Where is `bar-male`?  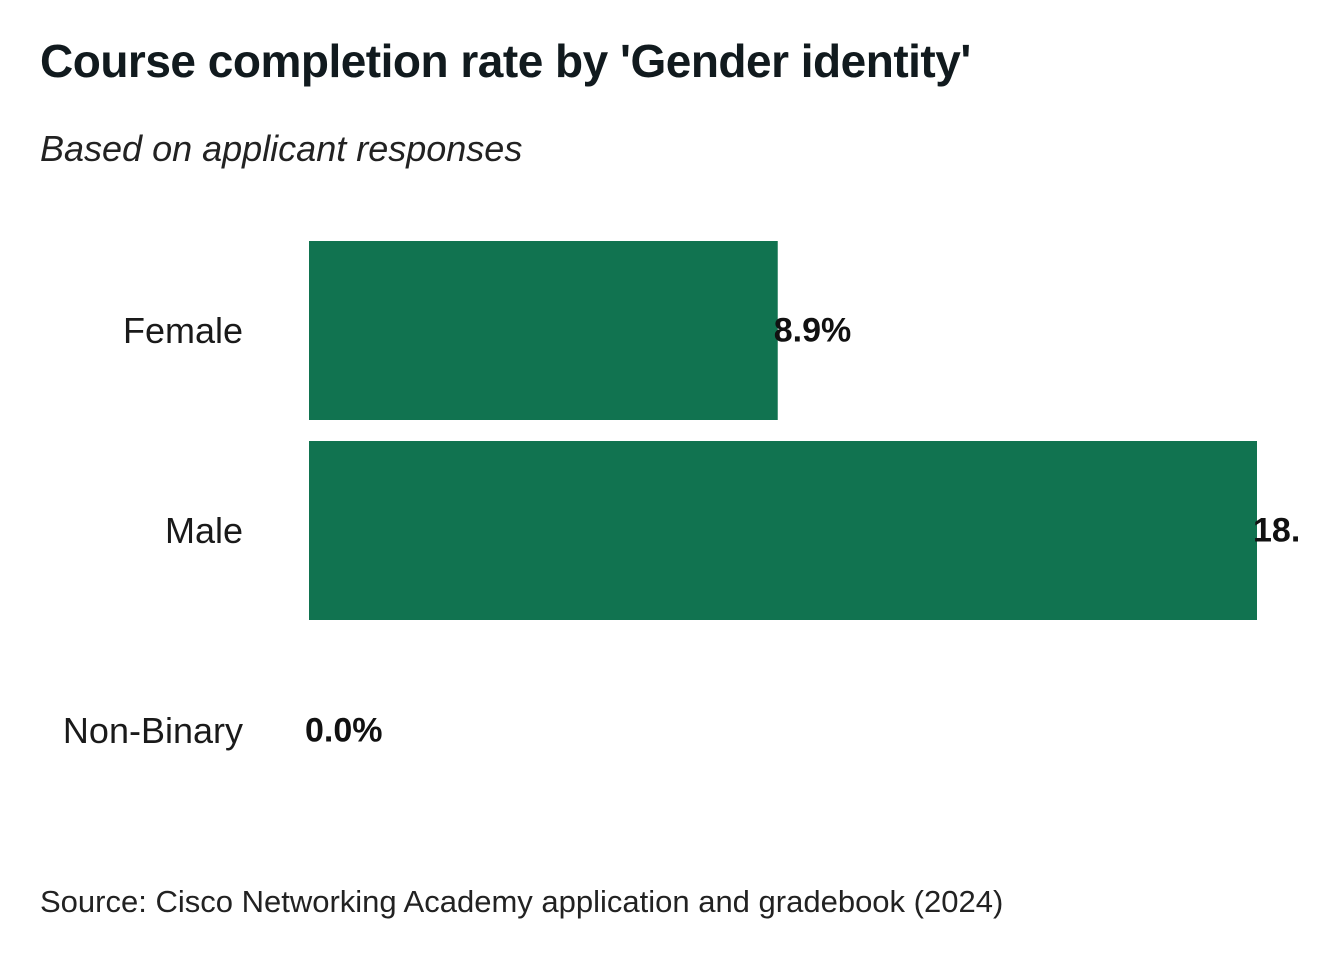
bar-male is located at coordinates (783, 530).